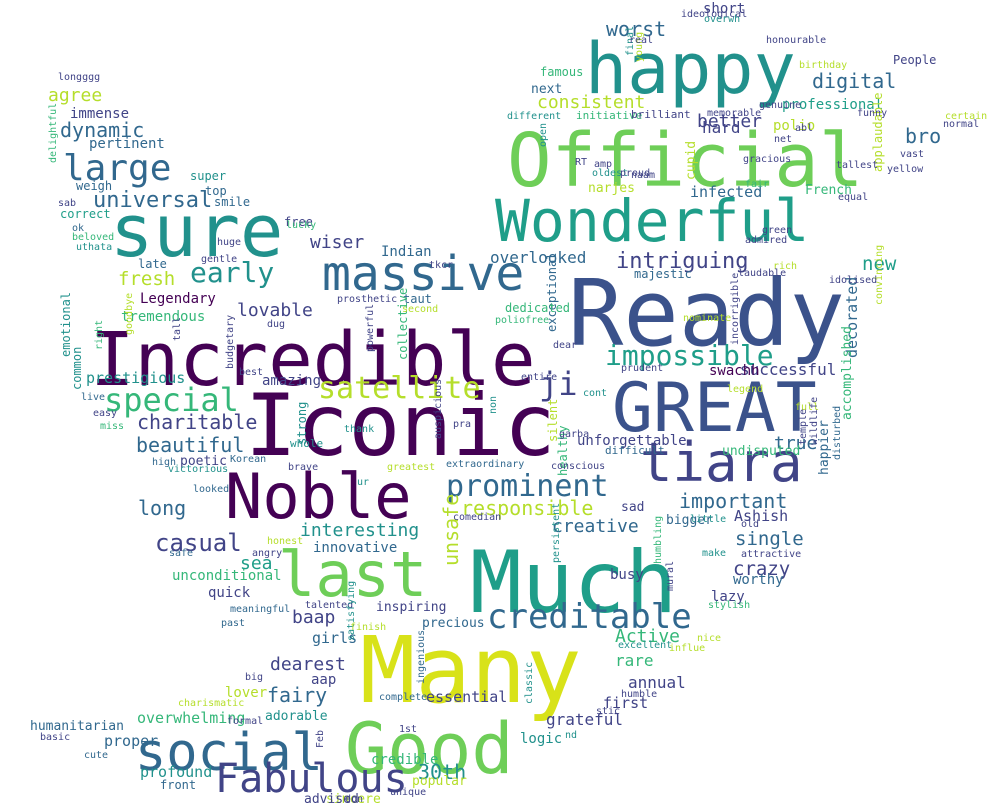  I want to click on word-162: dug, so click(276, 324).